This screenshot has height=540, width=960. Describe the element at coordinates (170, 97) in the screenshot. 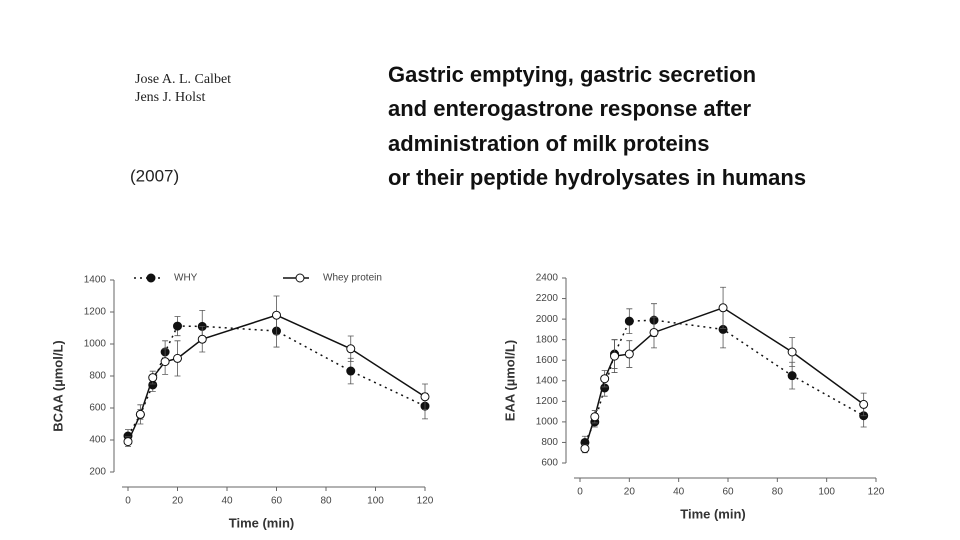

I see `author: Jens J. Holst` at that location.